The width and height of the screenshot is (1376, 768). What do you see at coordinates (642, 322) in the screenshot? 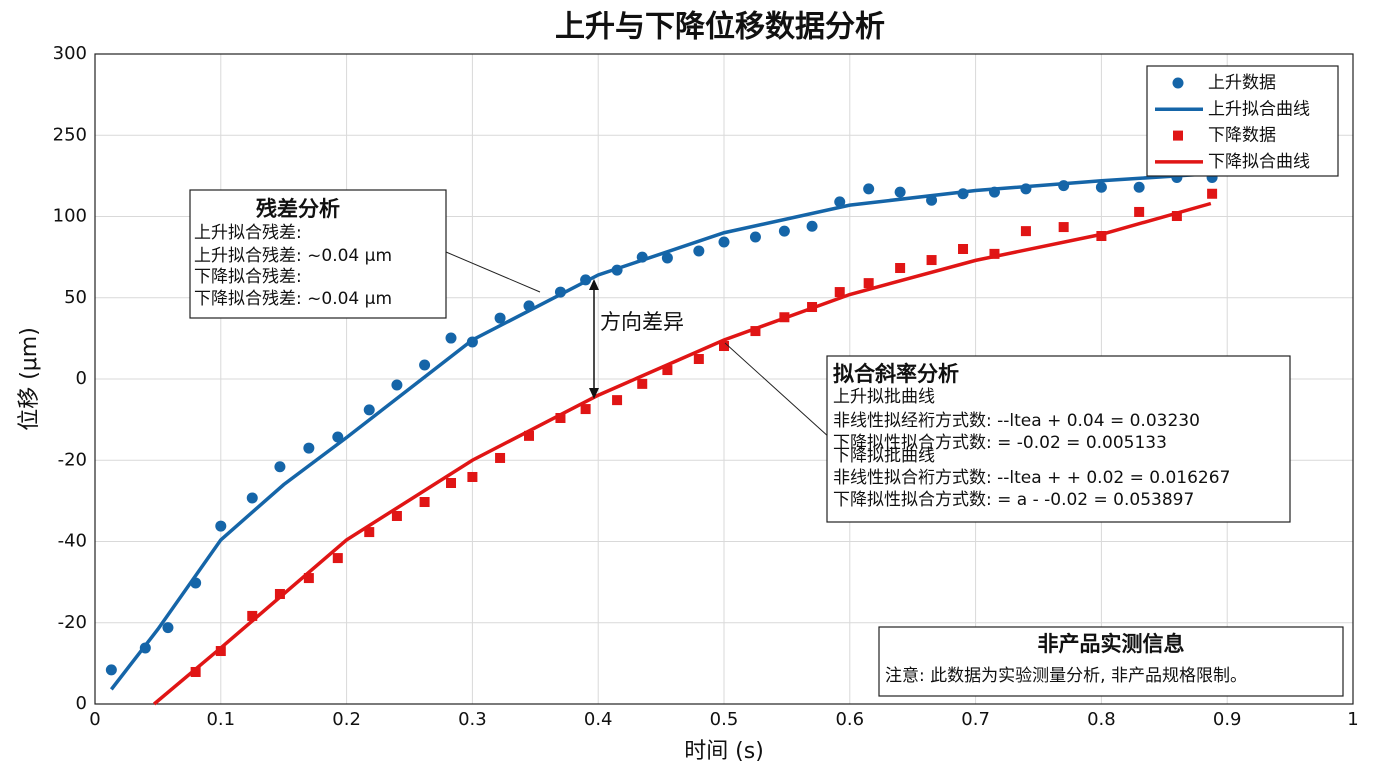
I see `arrow-label: 方向差异` at bounding box center [642, 322].